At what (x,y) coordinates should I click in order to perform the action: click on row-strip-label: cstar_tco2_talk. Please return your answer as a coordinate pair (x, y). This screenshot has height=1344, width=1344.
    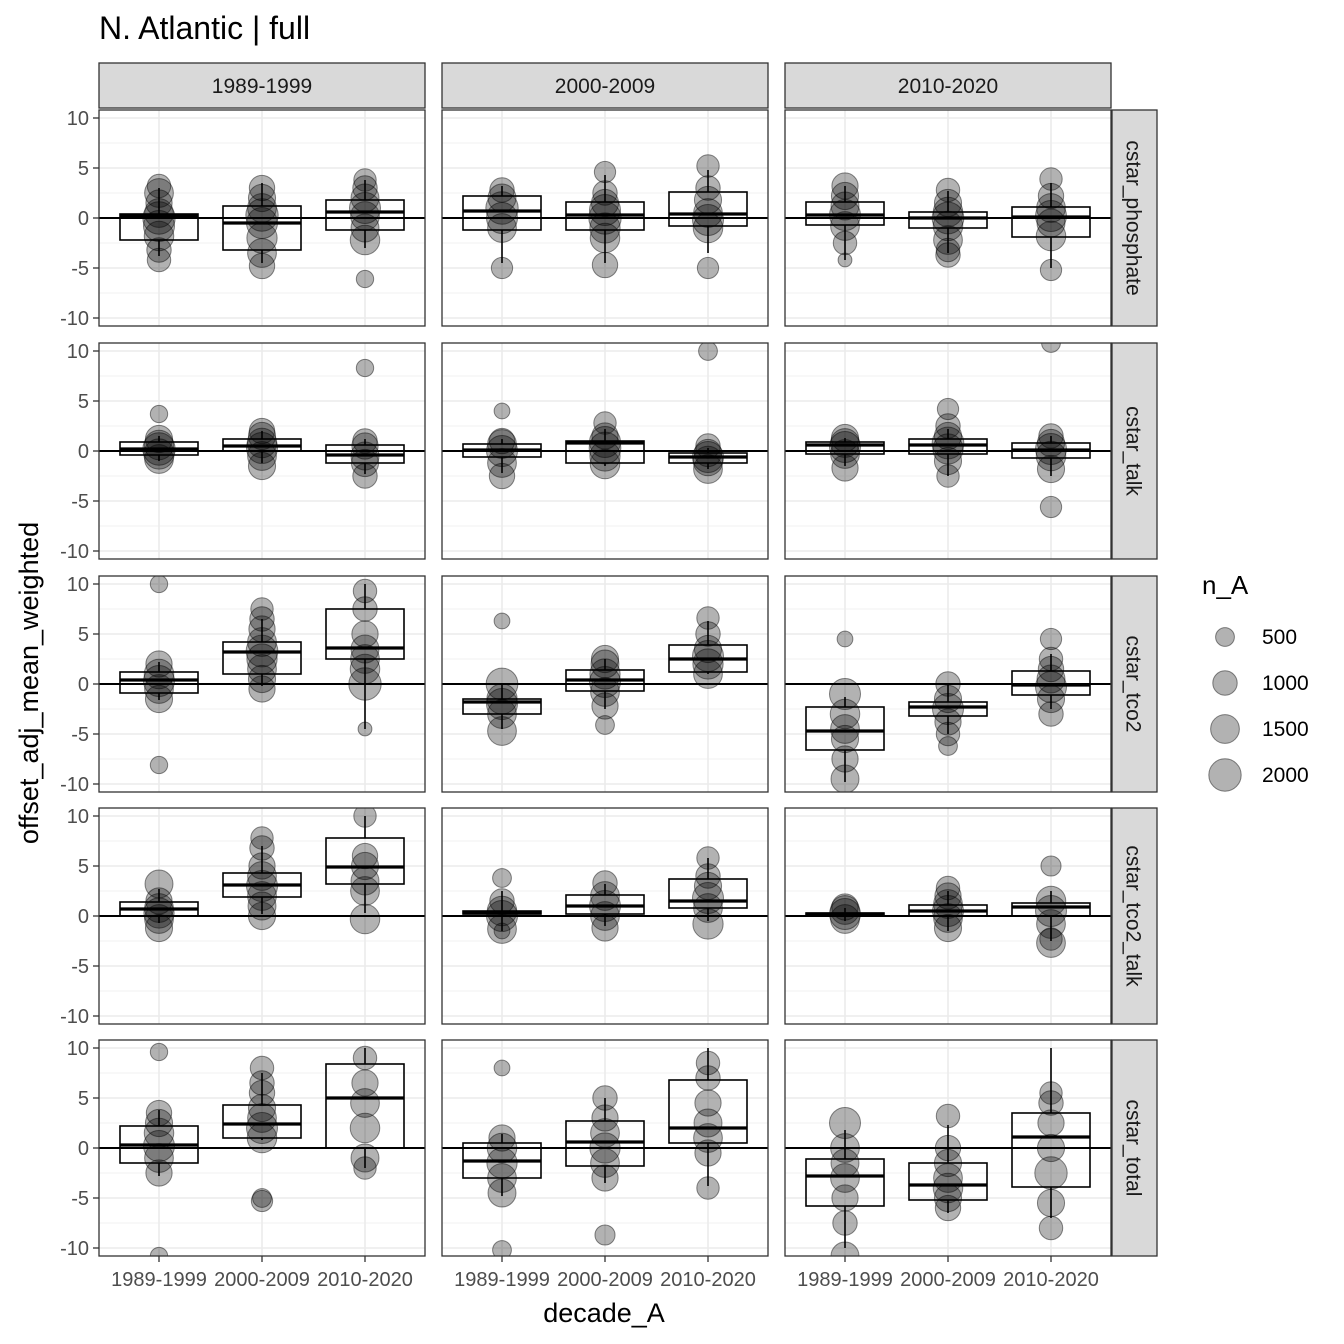
    Looking at the image, I should click on (1133, 916).